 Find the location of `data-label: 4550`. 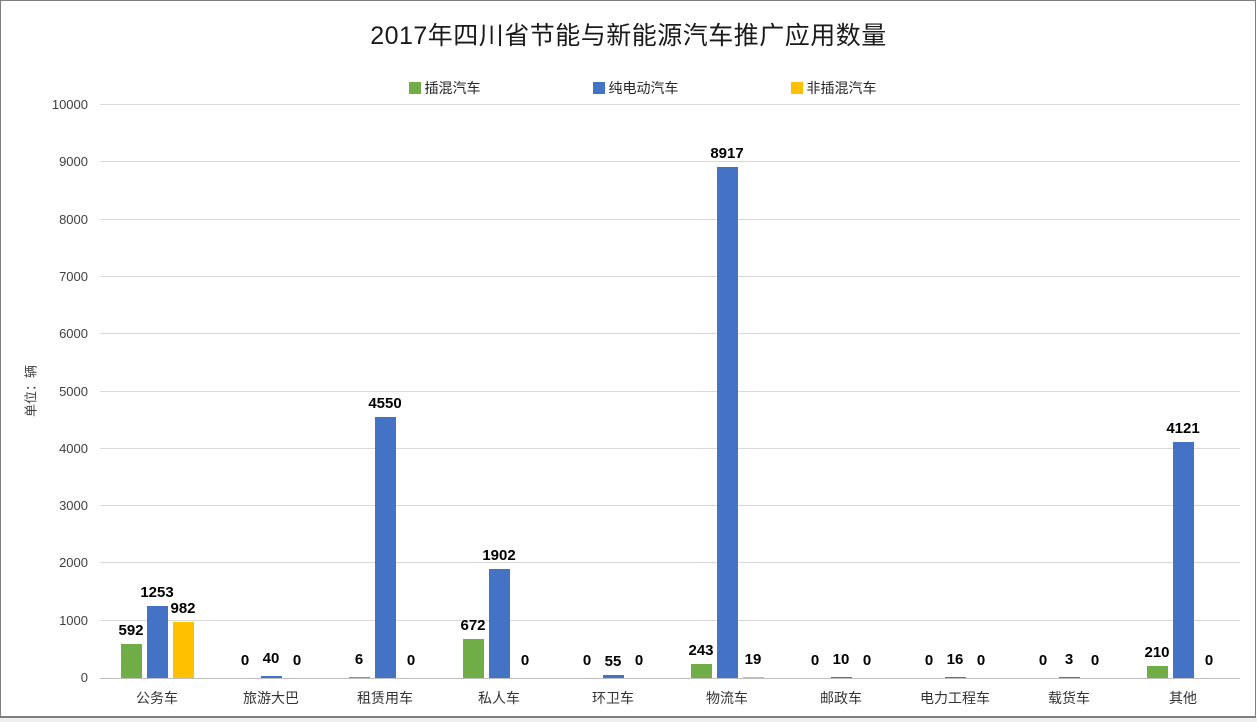

data-label: 4550 is located at coordinates (385, 403).